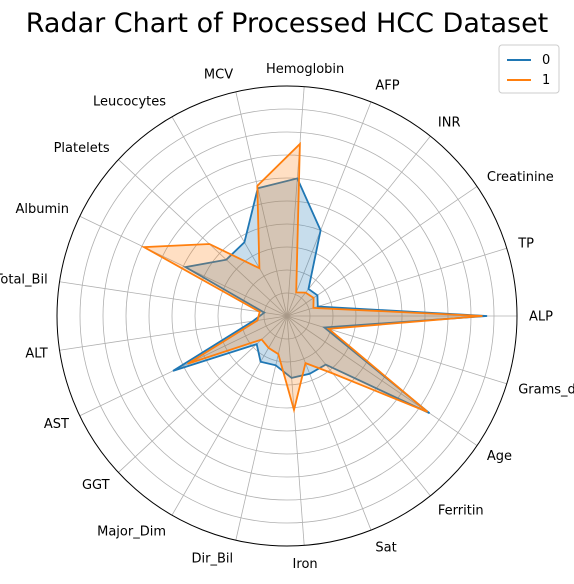 This screenshot has width=574, height=584. What do you see at coordinates (129, 102) in the screenshot?
I see `axis-label-leucocytes: Leucocytes` at bounding box center [129, 102].